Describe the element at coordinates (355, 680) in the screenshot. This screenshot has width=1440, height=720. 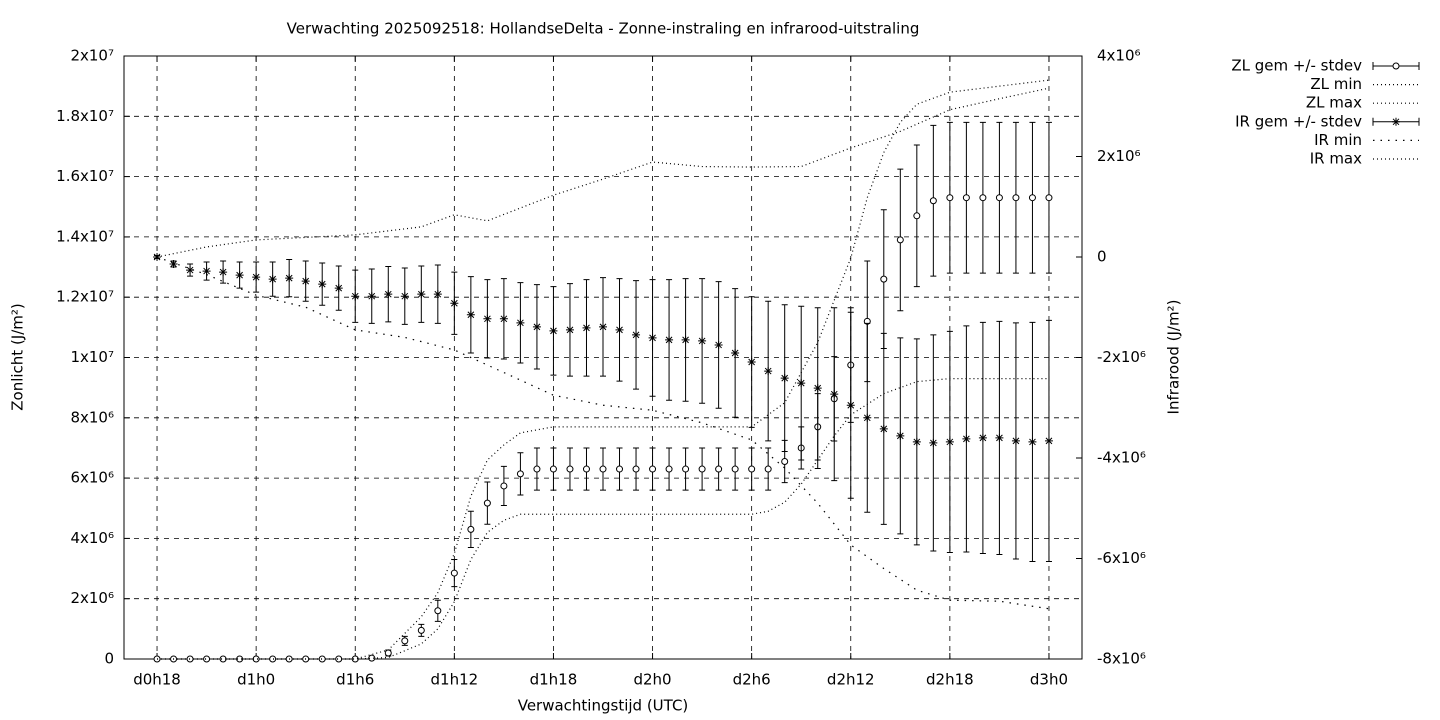
I see `x-tick-label: d1h6` at that location.